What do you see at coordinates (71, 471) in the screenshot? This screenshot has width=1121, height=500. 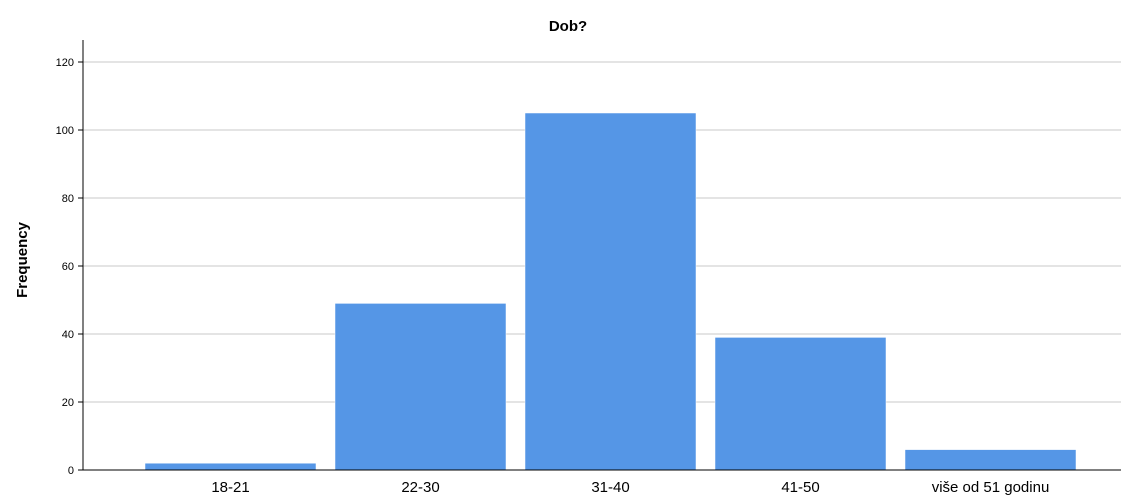 I see `y-tick-label: 0` at bounding box center [71, 471].